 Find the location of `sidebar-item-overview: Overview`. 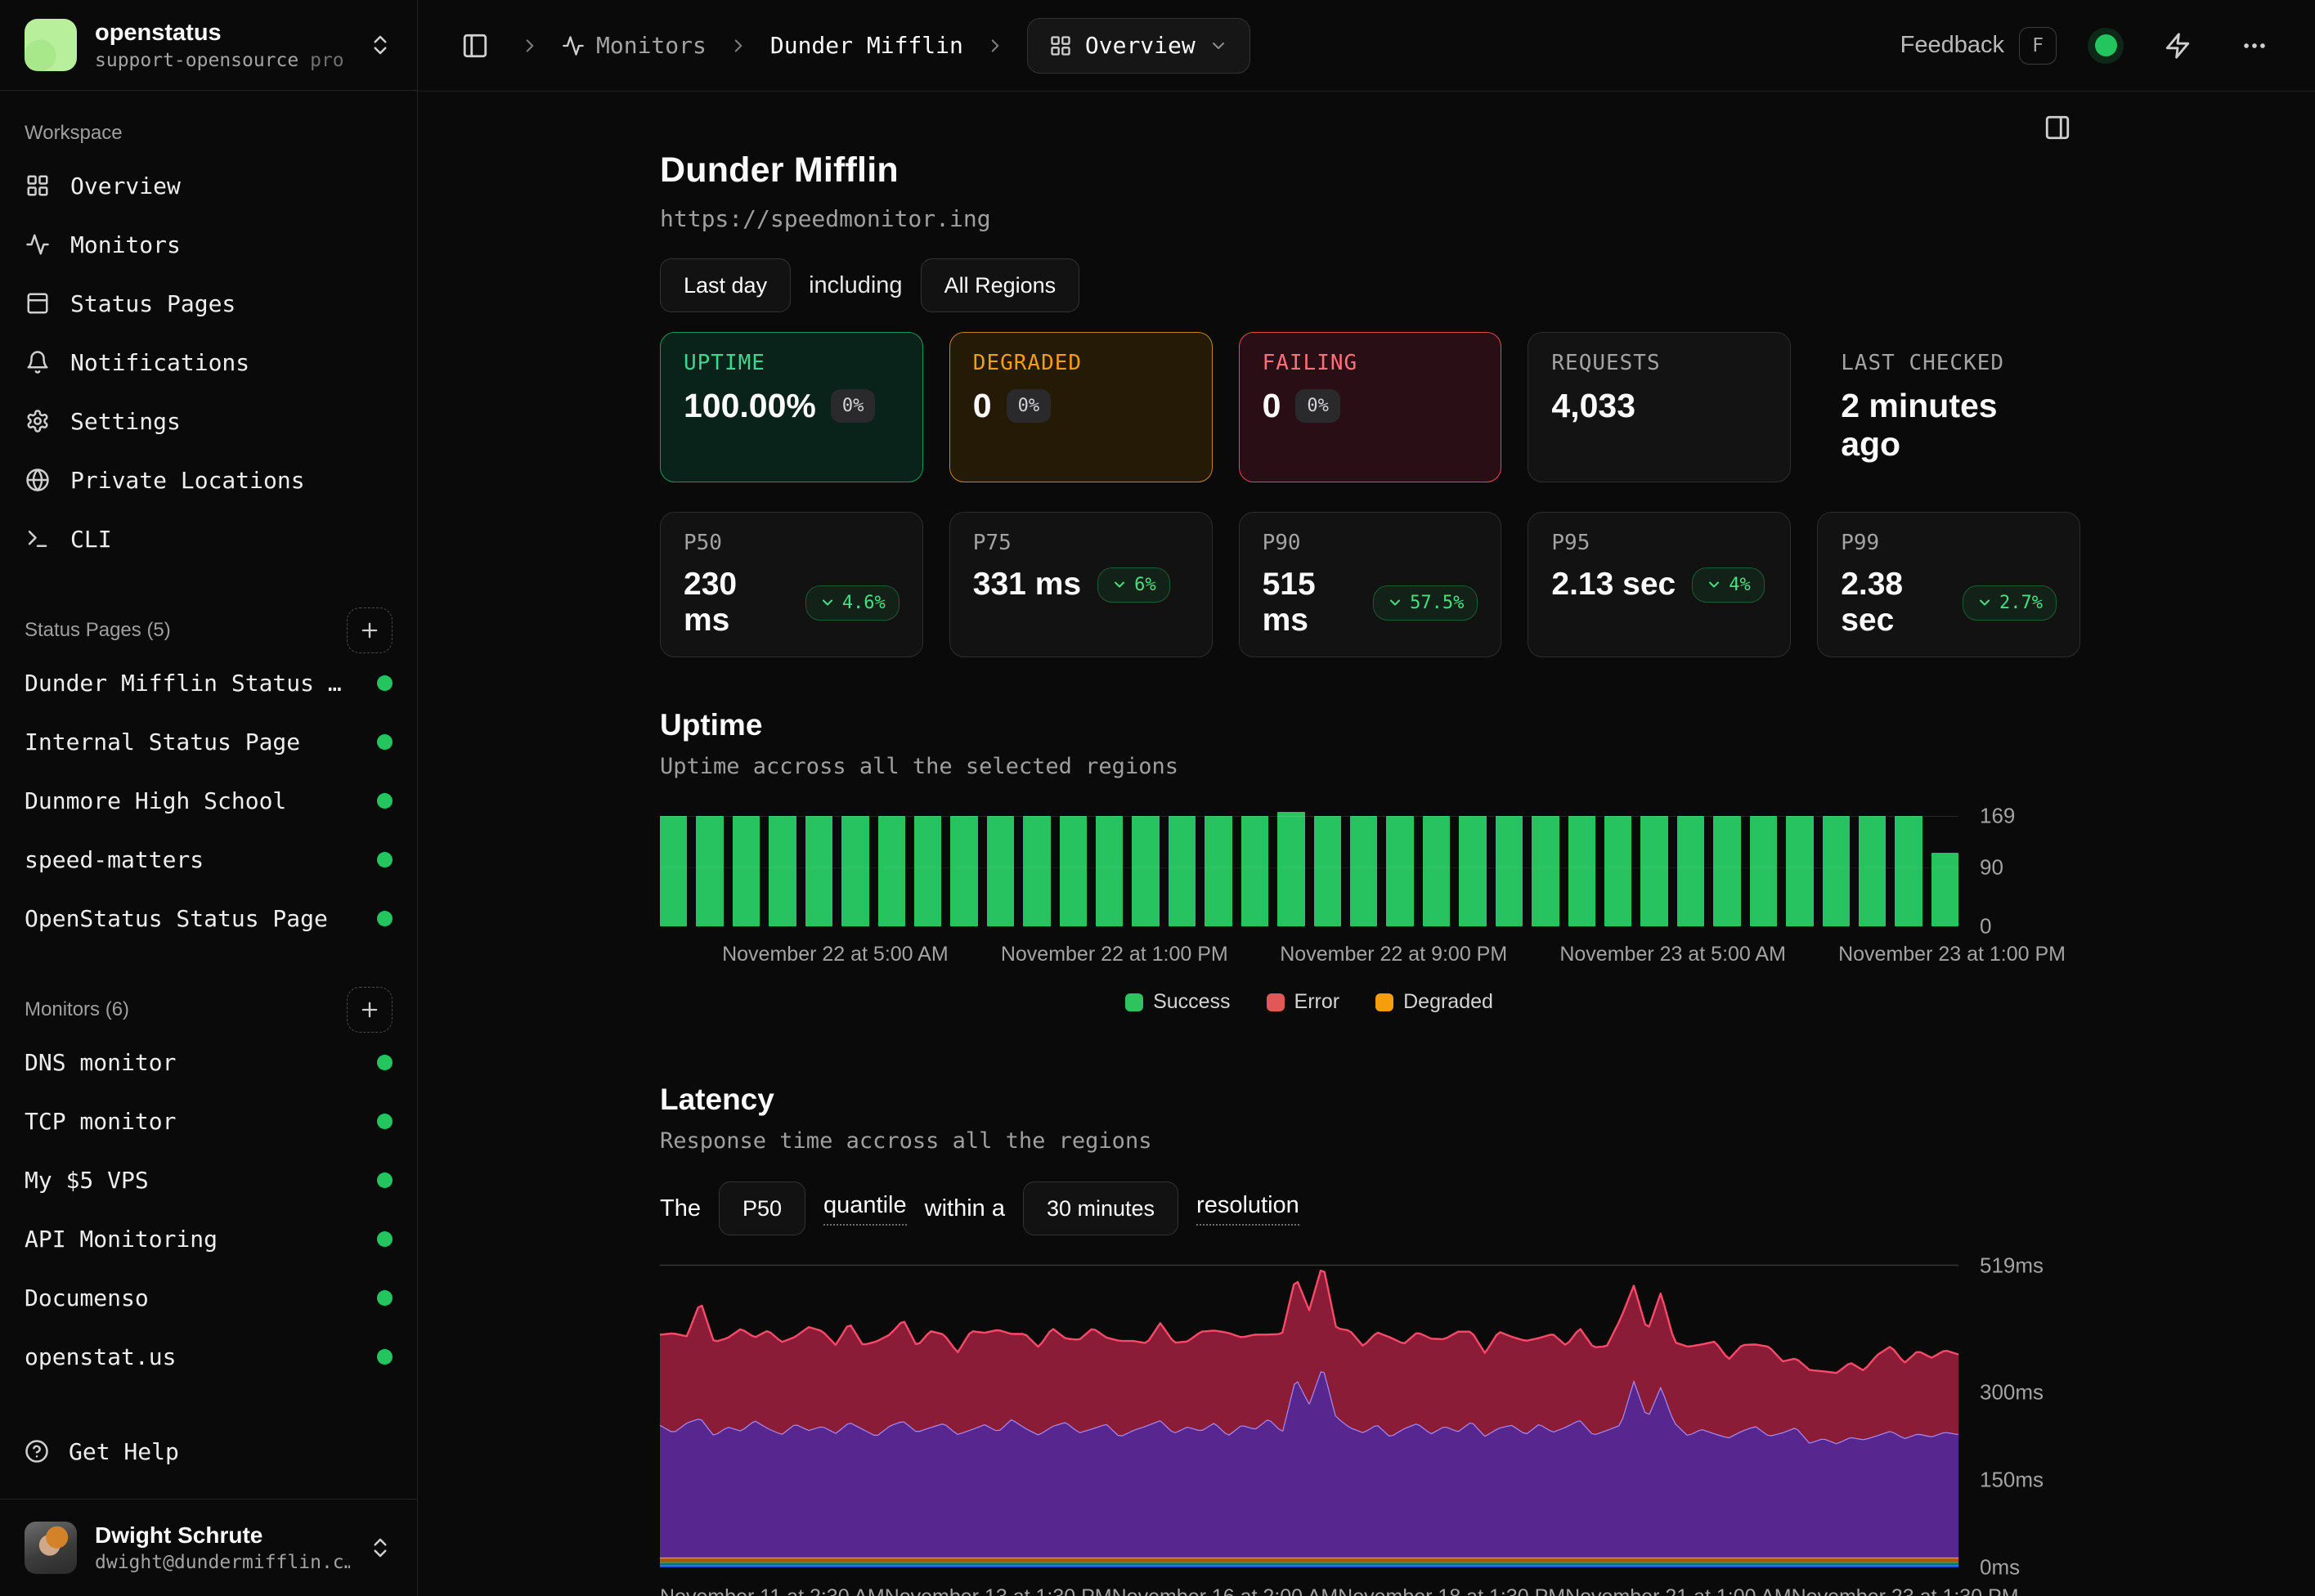

sidebar-item-overview: Overview is located at coordinates (209, 185).